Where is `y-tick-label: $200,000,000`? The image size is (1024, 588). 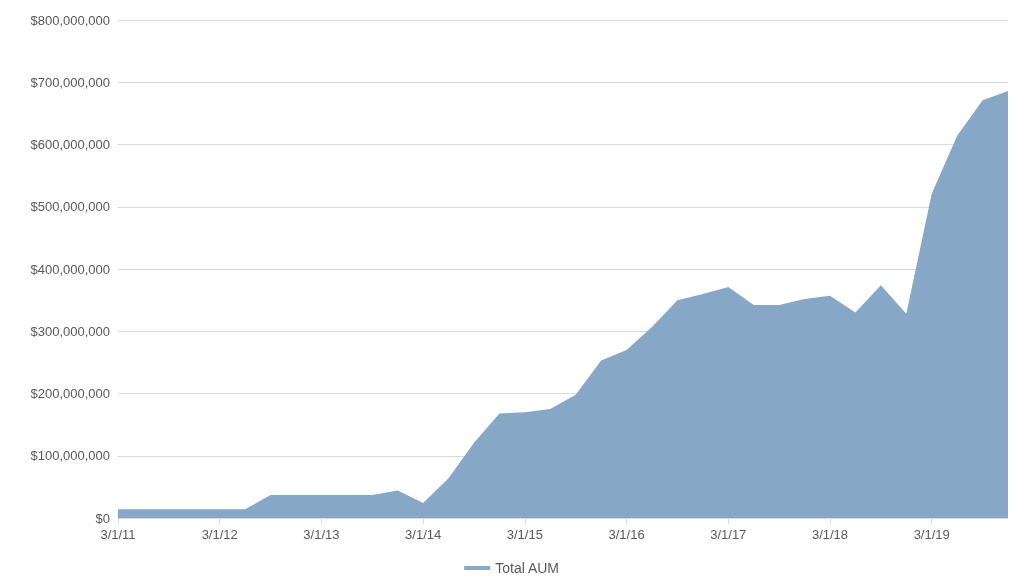 y-tick-label: $200,000,000 is located at coordinates (70, 393).